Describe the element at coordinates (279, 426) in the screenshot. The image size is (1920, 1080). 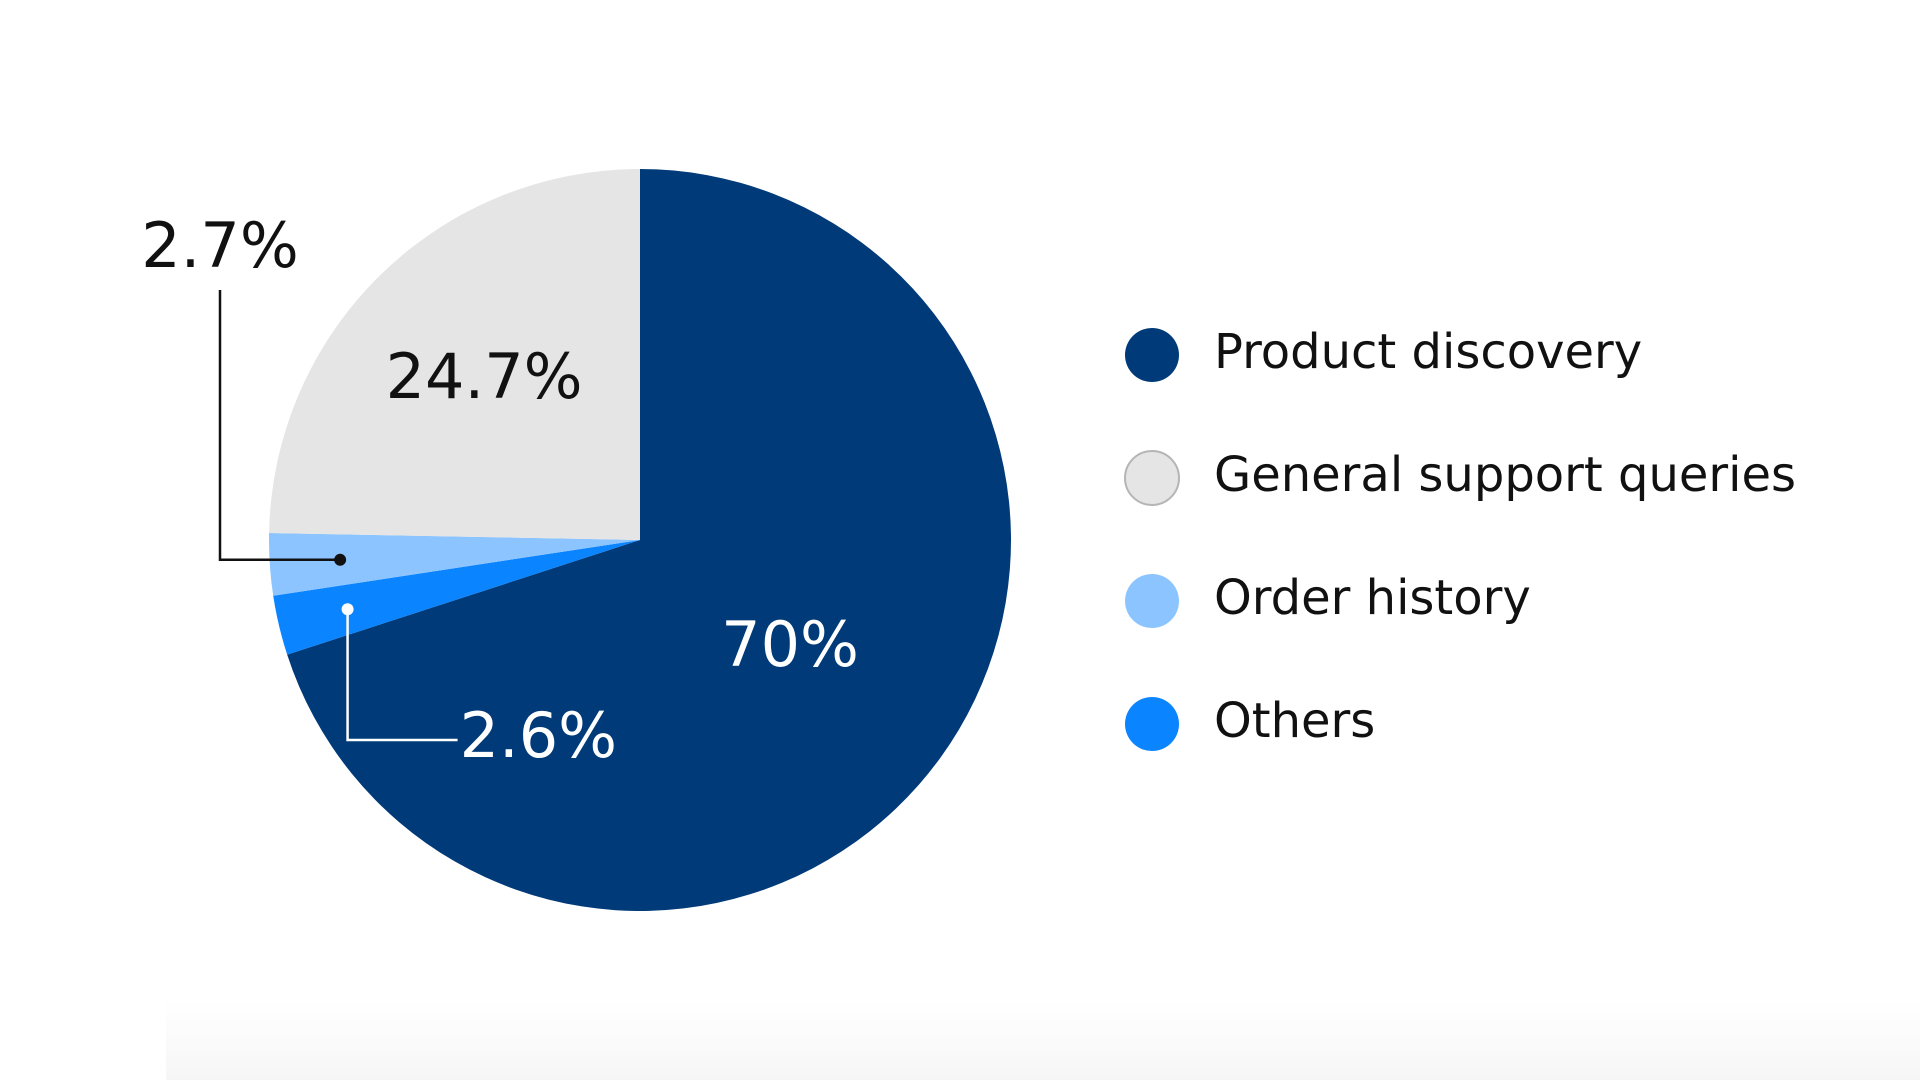
I see `callout-line-order-history` at that location.